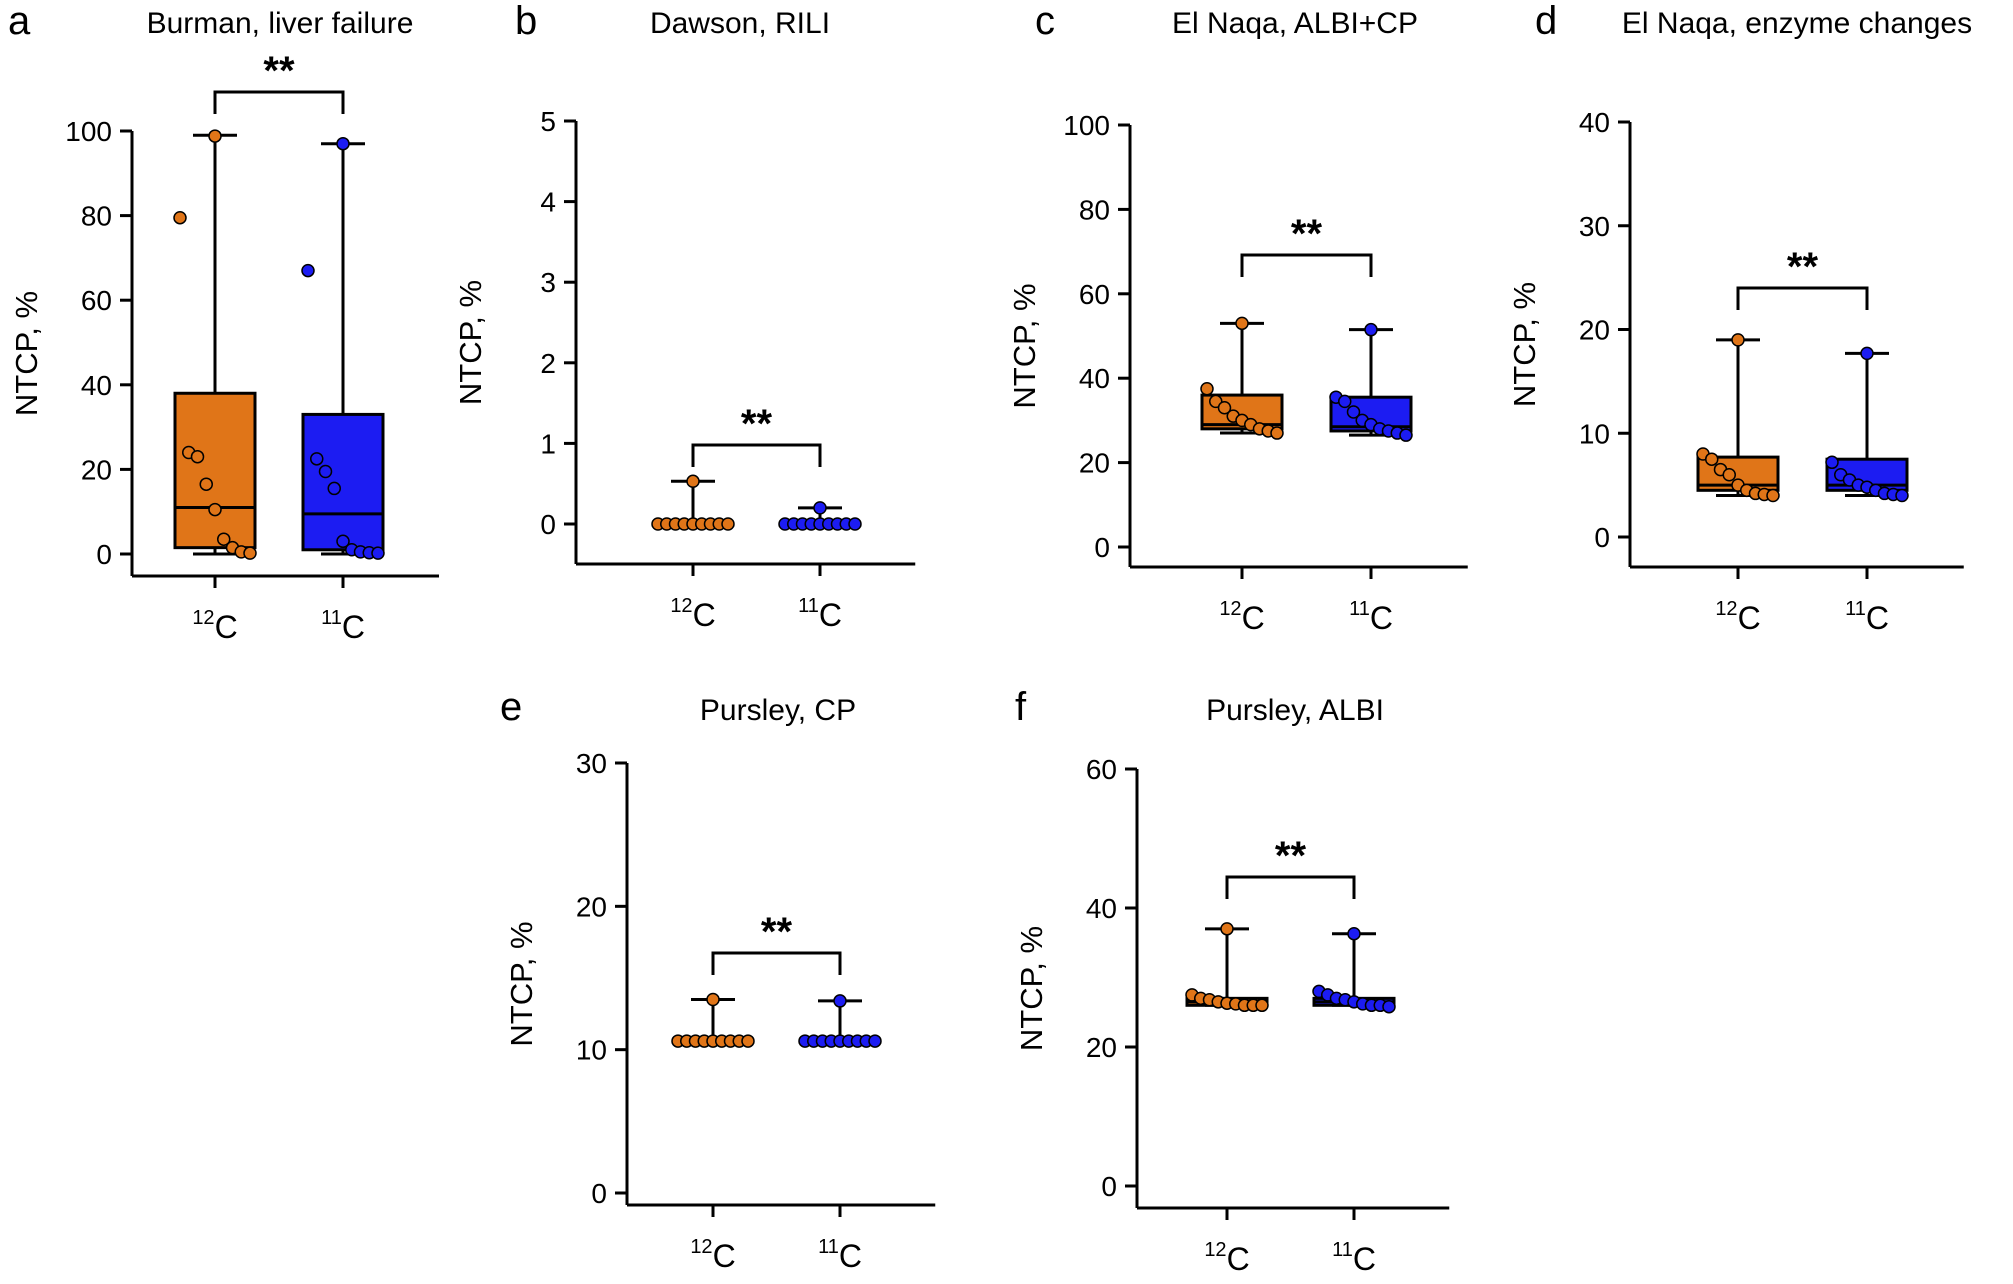 The width and height of the screenshot is (2013, 1284). I want to click on chart-title: El Naqa, ALBI+CP, so click(1295, 23).